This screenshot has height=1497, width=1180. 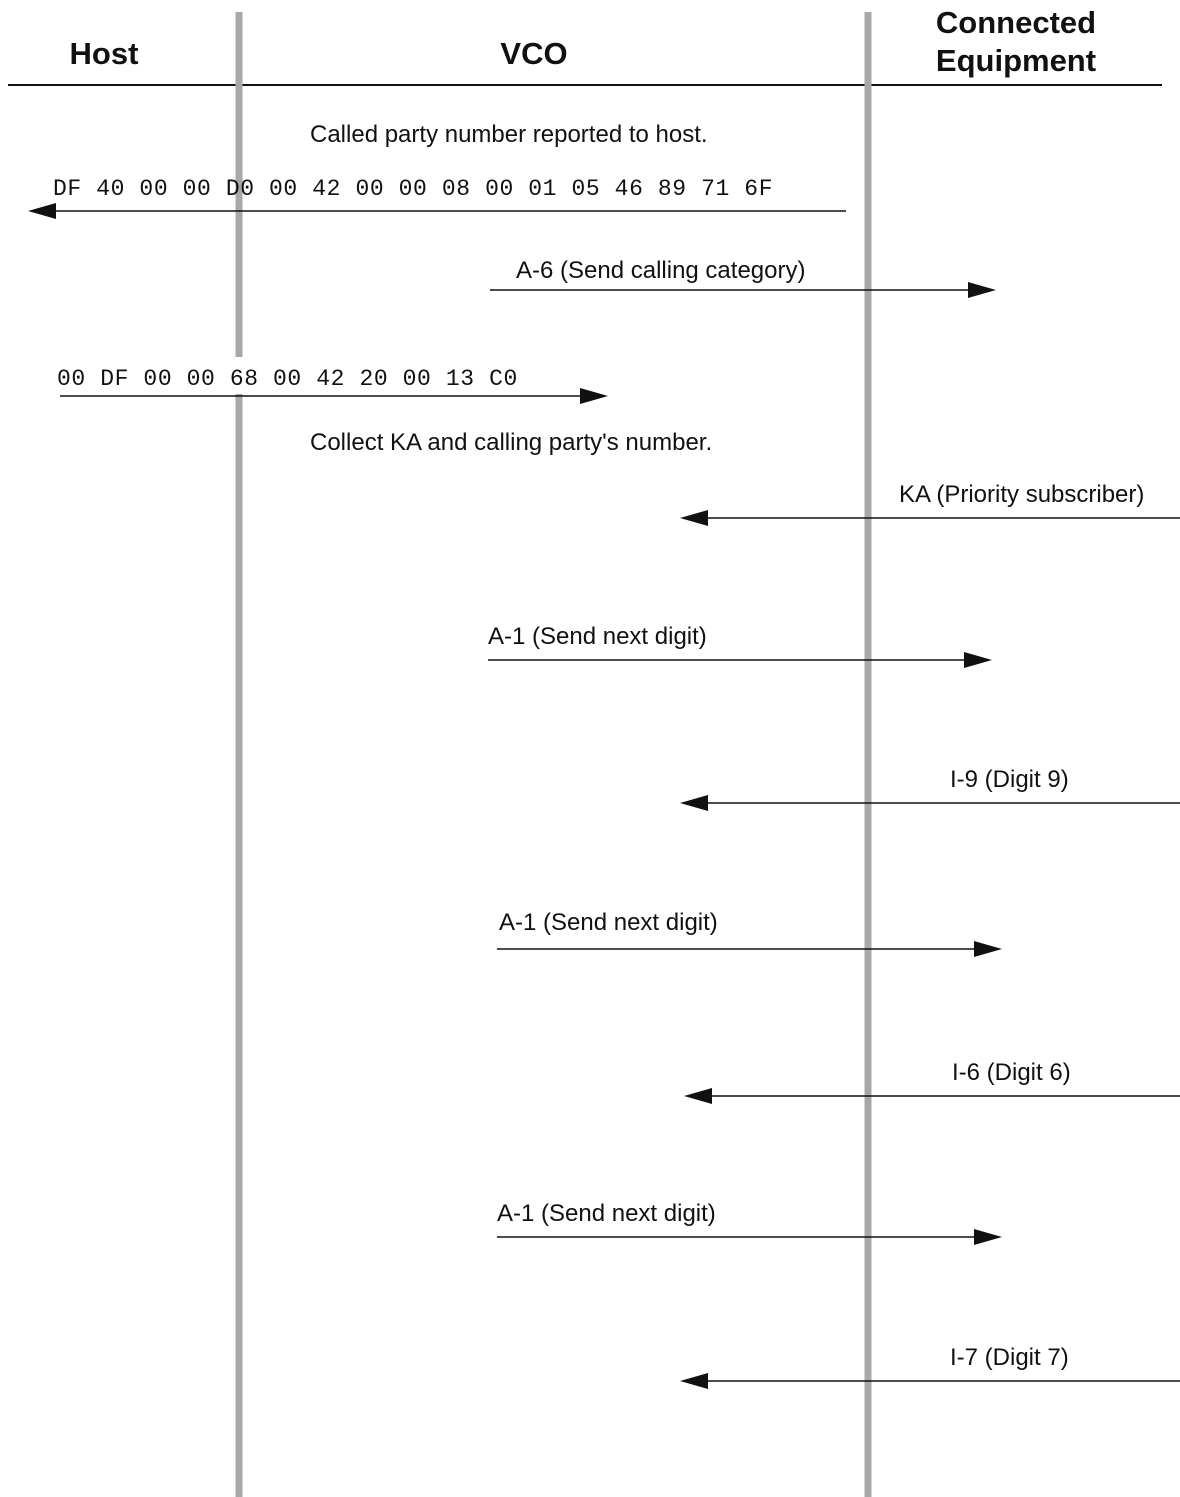 What do you see at coordinates (694, 803) in the screenshot?
I see `arrowhead-i9` at bounding box center [694, 803].